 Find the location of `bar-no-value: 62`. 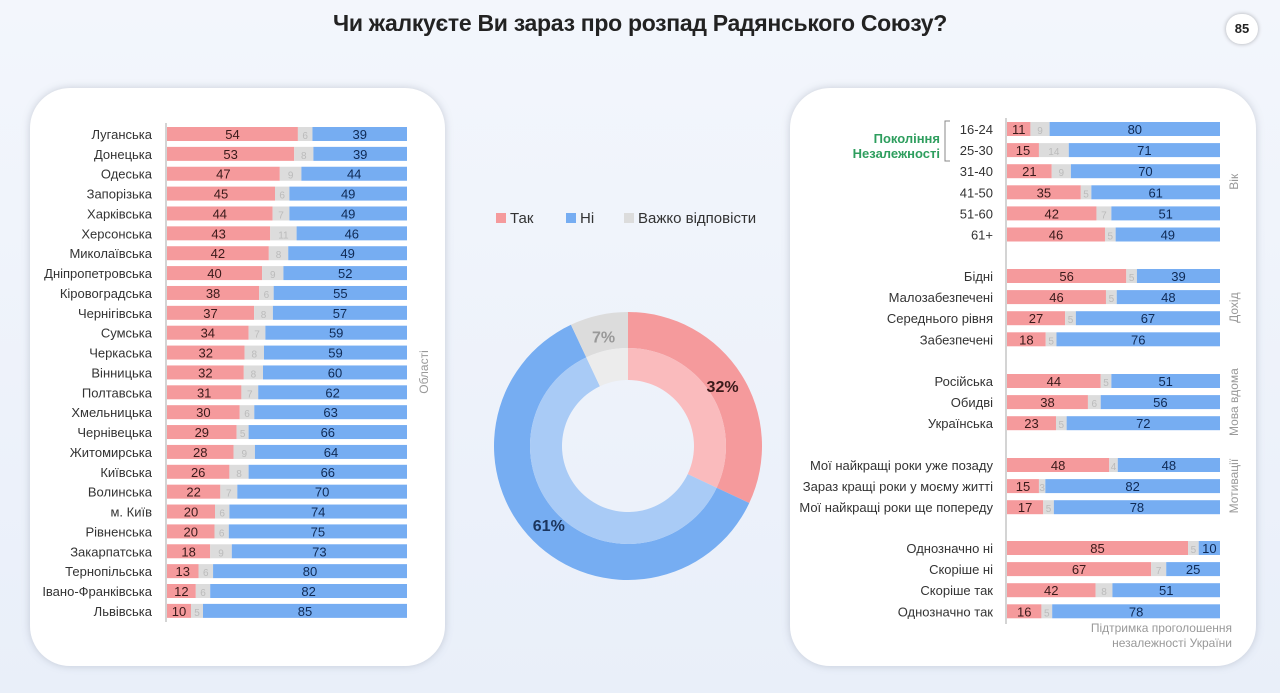

bar-no-value: 62 is located at coordinates (332, 392).